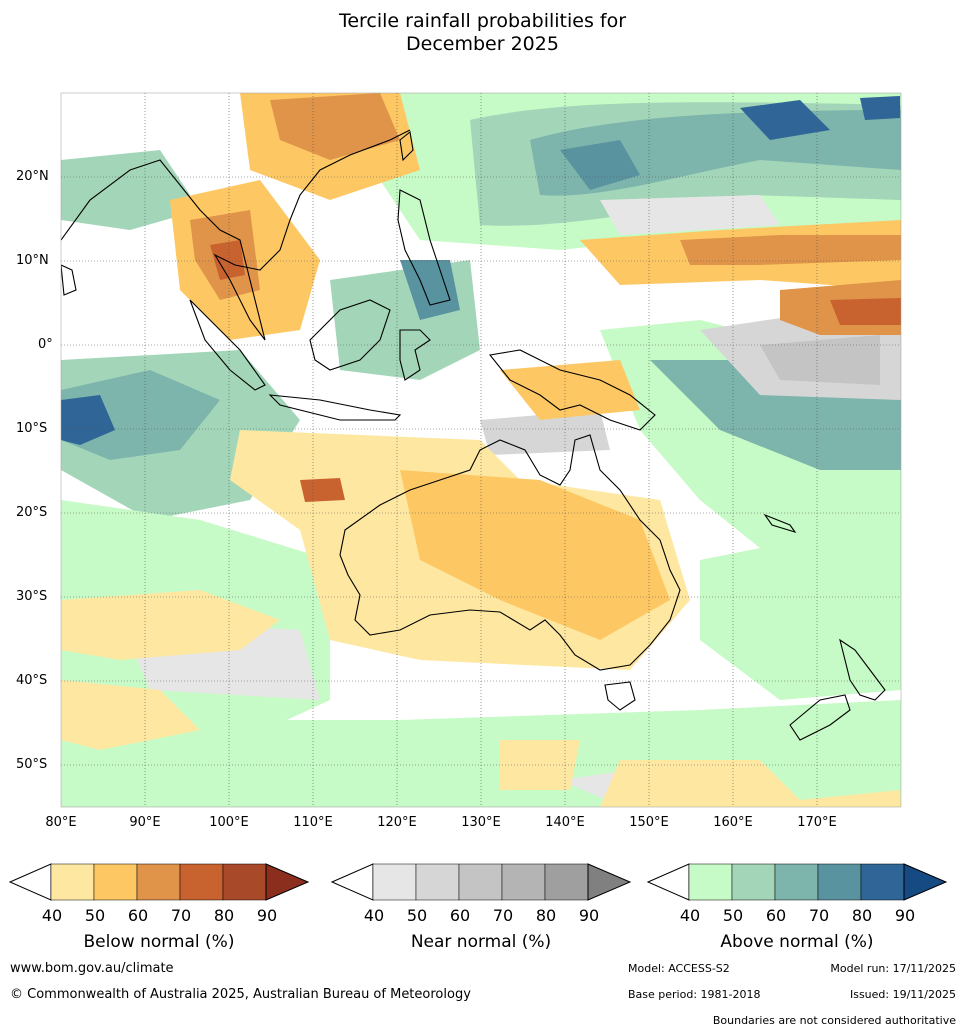 This screenshot has height=1035, width=965. What do you see at coordinates (45, 344) in the screenshot?
I see `lat-label-0: 0°` at bounding box center [45, 344].